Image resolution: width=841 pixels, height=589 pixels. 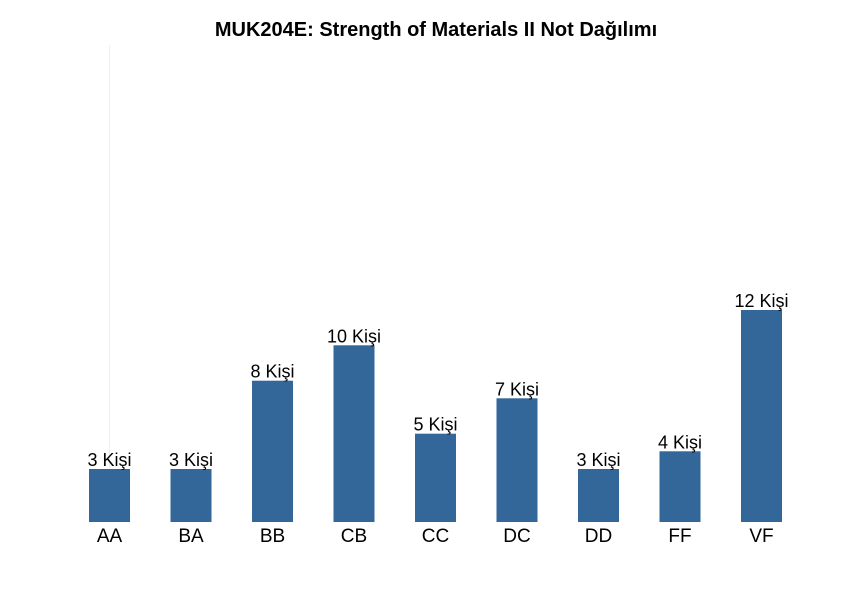 I want to click on data-label-aa: 3 Kişi, so click(x=109, y=460).